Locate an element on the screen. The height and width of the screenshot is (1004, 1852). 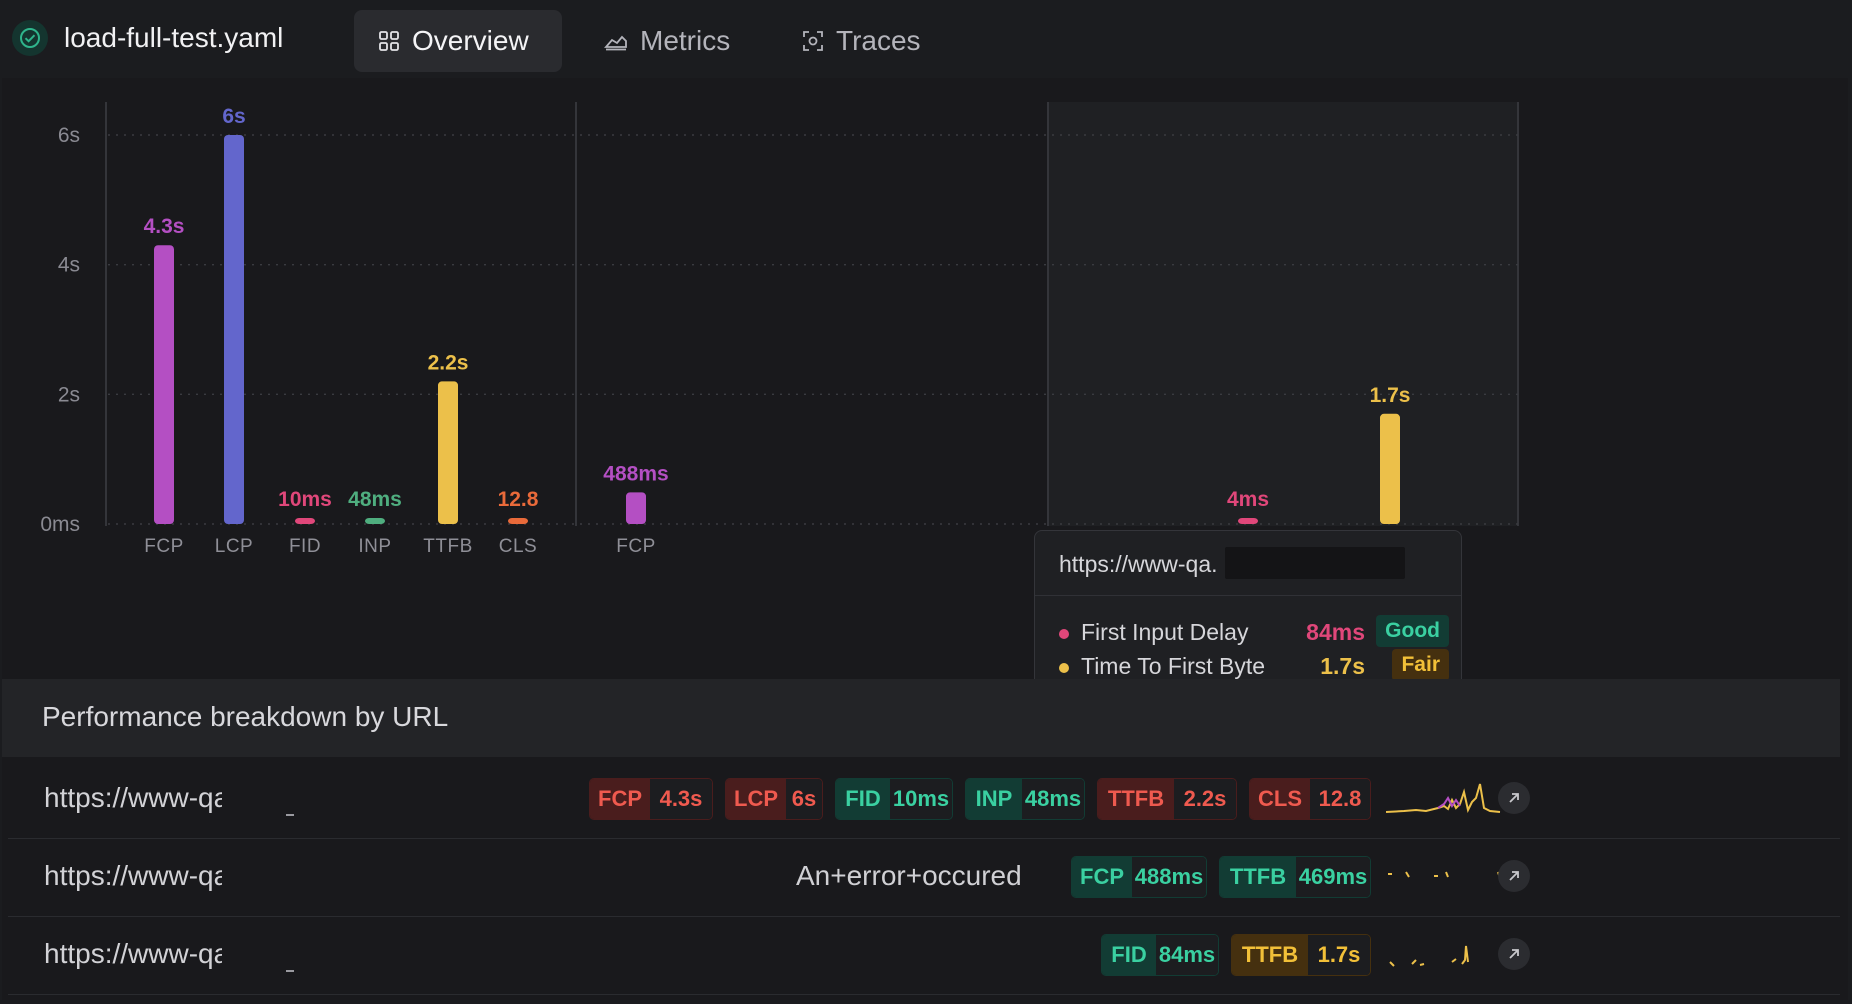
chip-metric-label: CLS is located at coordinates (1280, 799).